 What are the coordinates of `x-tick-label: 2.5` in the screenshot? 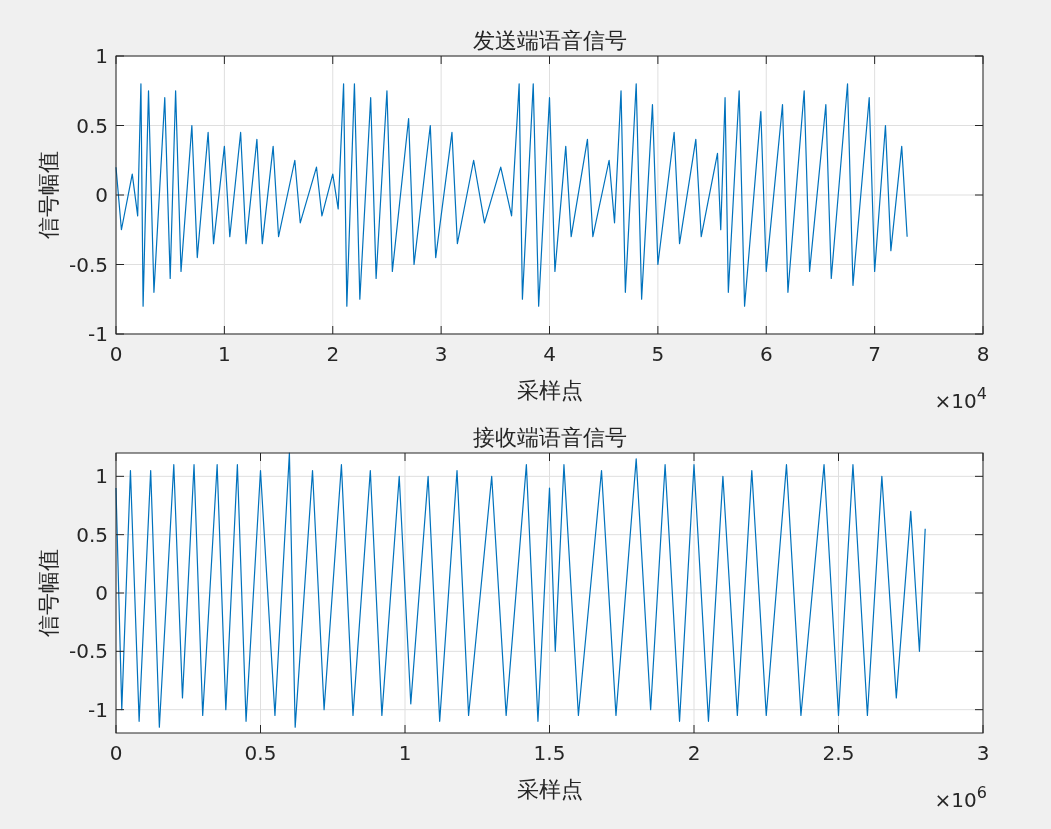 It's located at (838, 753).